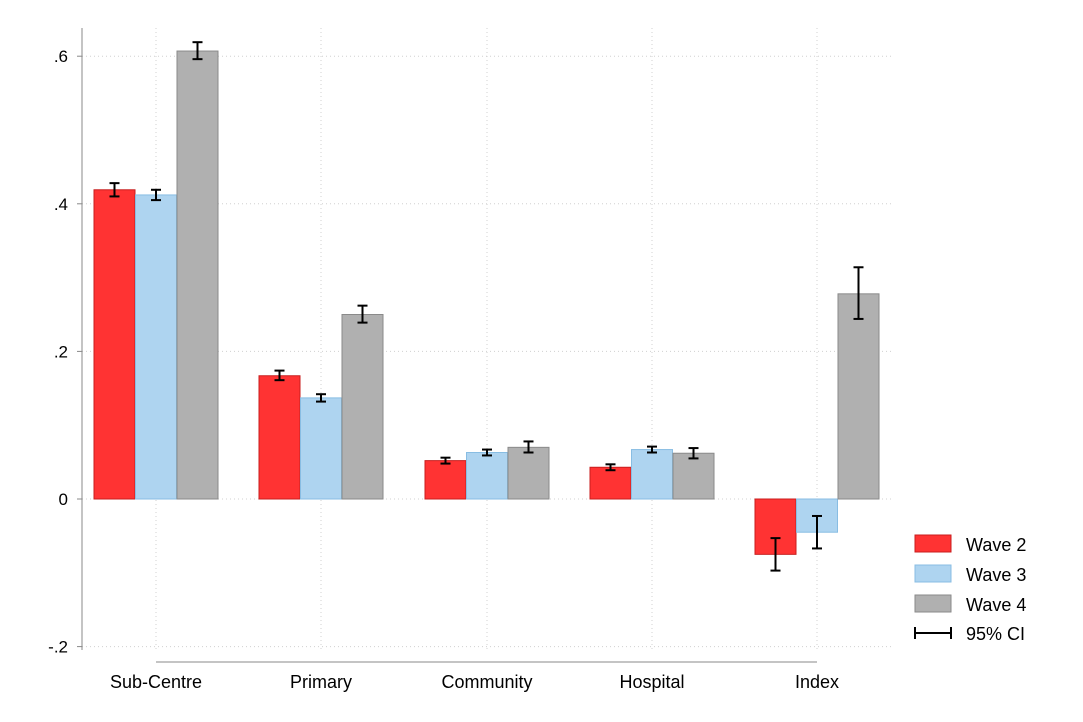 Image resolution: width=1083 pixels, height=722 pixels. I want to click on legend: Wave 2 Wave 3 Wave 4 95% CI, so click(970, 589).